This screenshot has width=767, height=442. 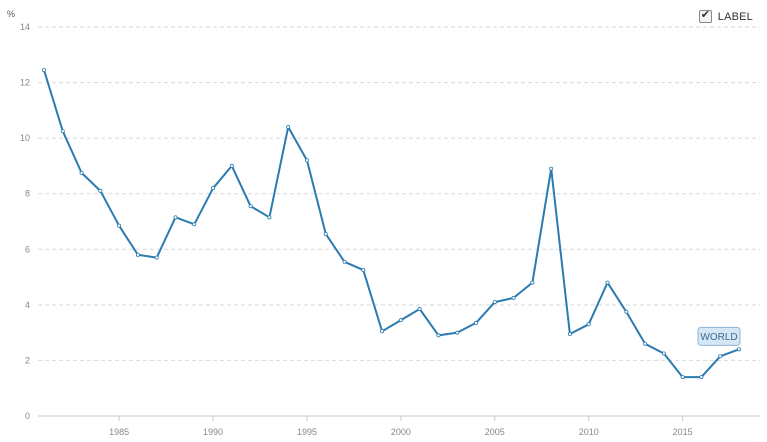 What do you see at coordinates (27, 305) in the screenshot?
I see `y-tick-label: 4` at bounding box center [27, 305].